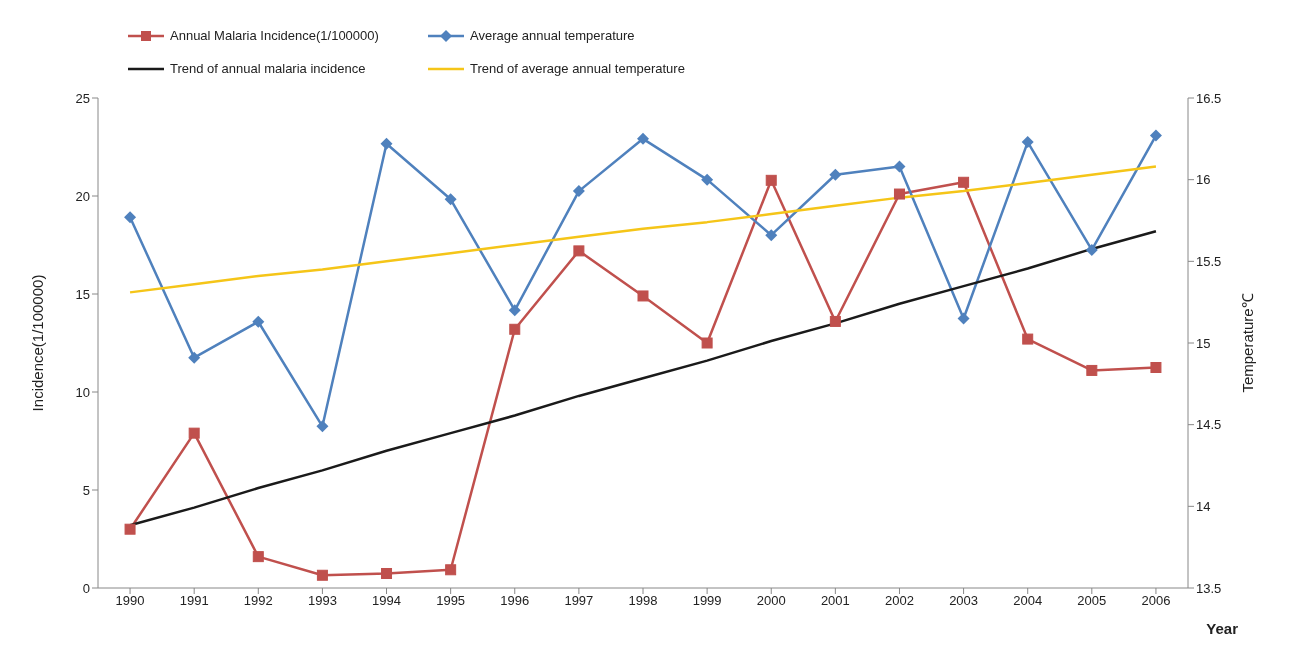  I want to click on legend-label: Trend of annual malaria incidence, so click(268, 68).